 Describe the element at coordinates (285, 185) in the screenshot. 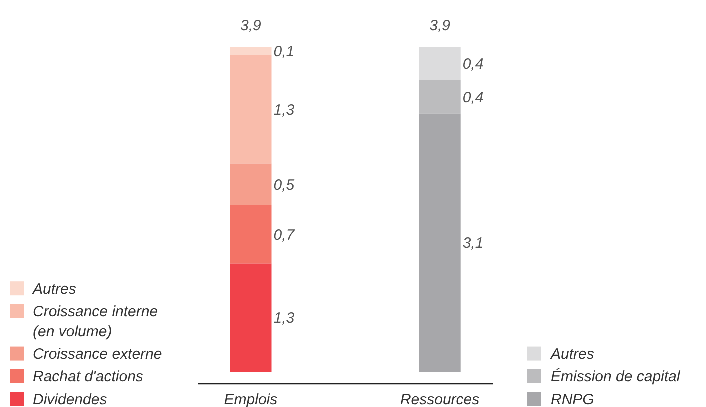

I see `data-label: 0,5` at that location.